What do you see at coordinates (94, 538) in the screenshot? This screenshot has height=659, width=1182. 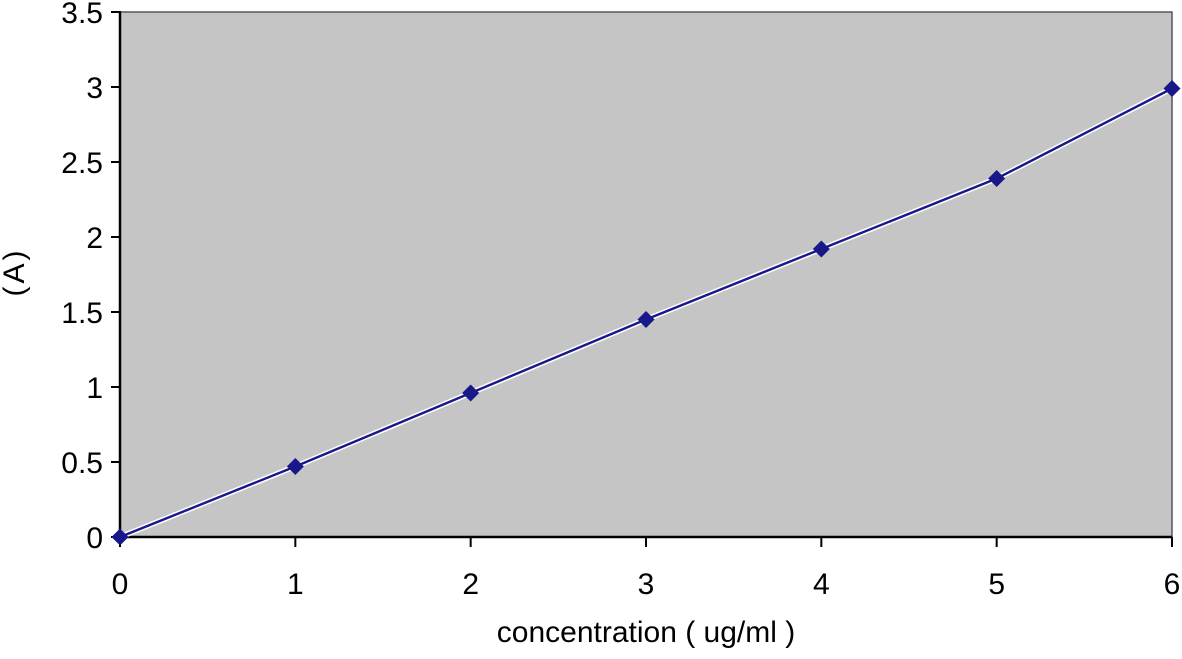 I see `y-tick-label: 0` at bounding box center [94, 538].